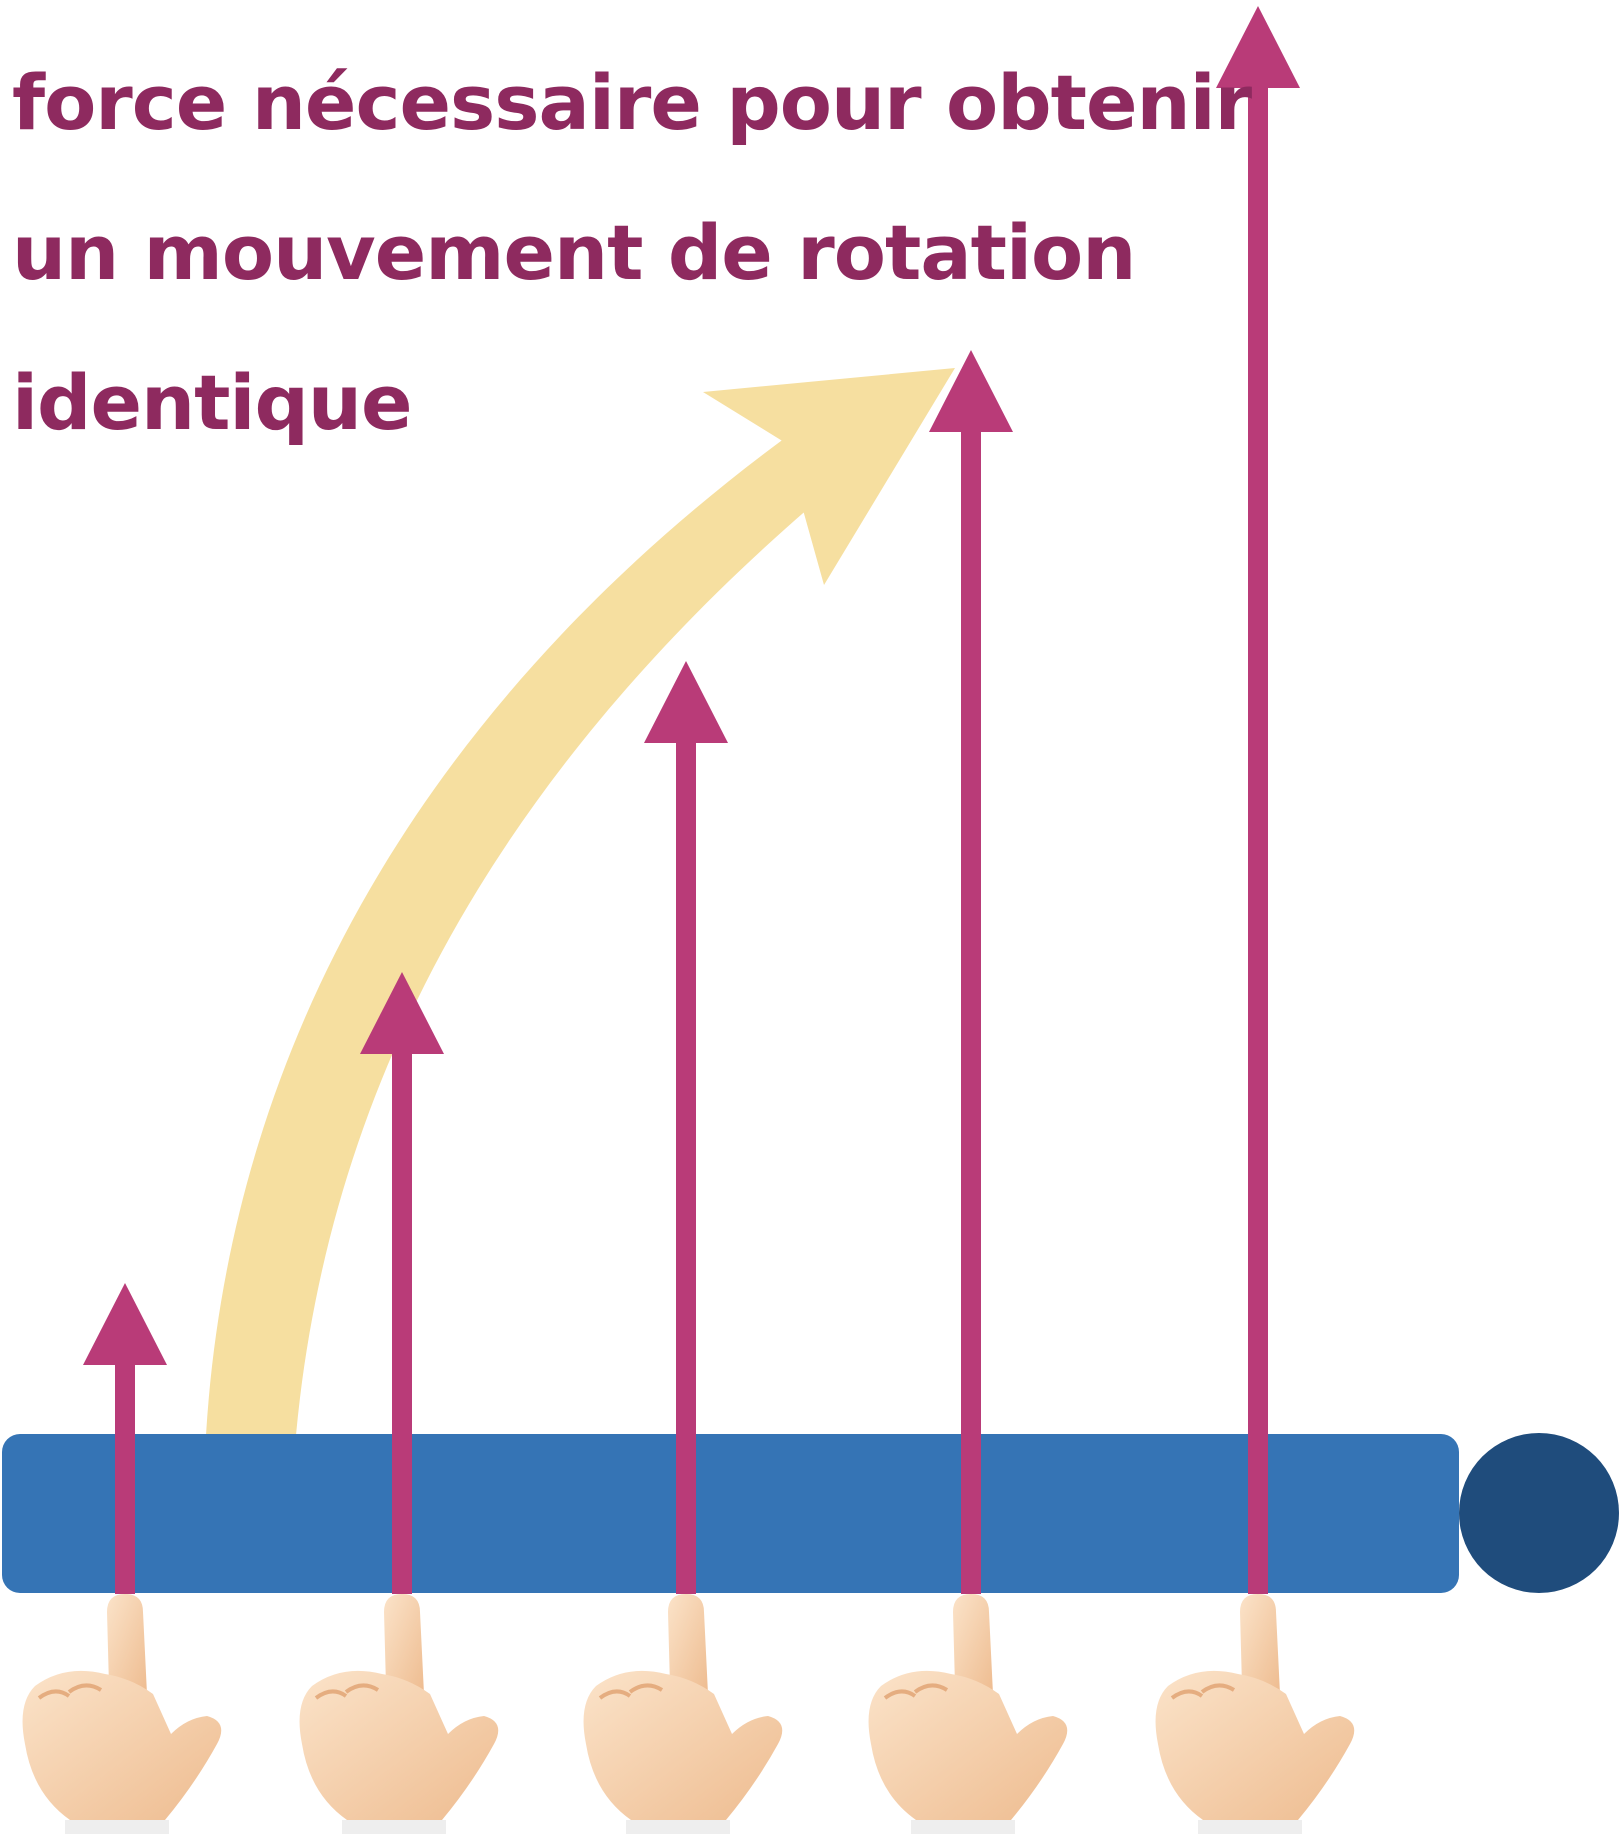 The height and width of the screenshot is (1841, 1622). What do you see at coordinates (632, 102) in the screenshot?
I see `caption-line-1: force nécessaire pour obtenir` at bounding box center [632, 102].